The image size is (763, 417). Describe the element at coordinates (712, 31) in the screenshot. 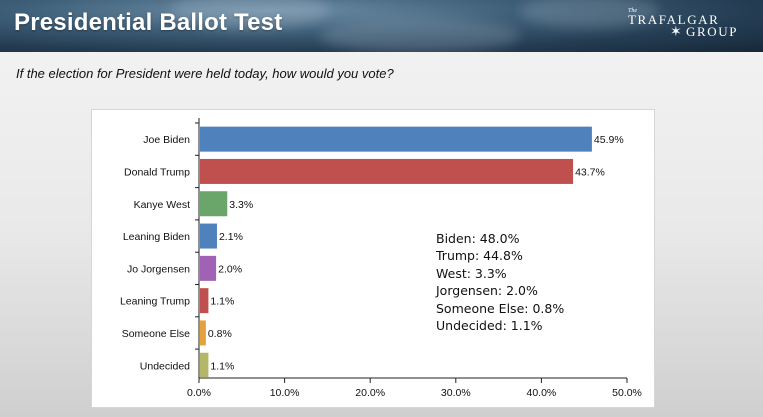

I see `logo-line-2: GROUP` at that location.